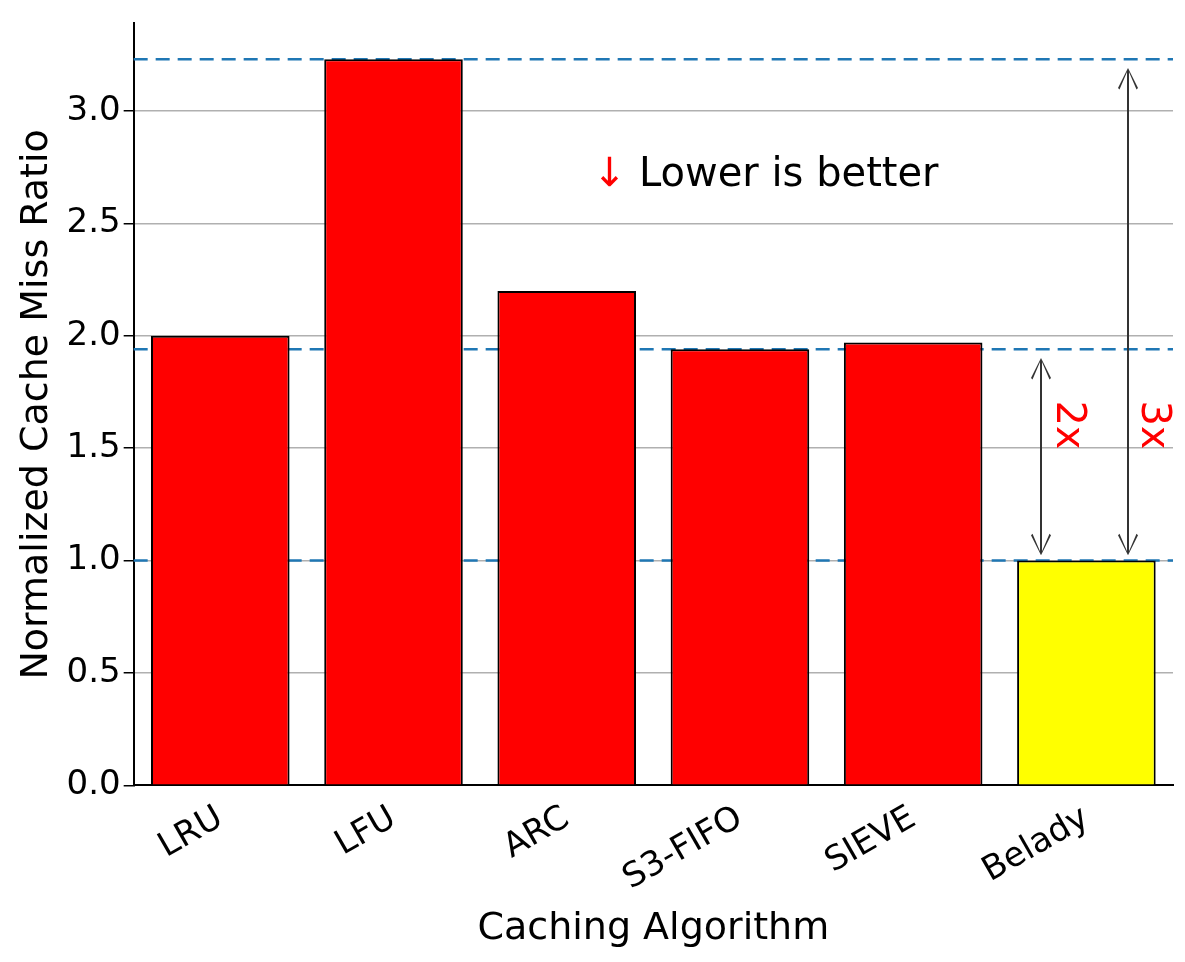  Describe the element at coordinates (93, 782) in the screenshot. I see `y-tick-label: 0.0` at that location.